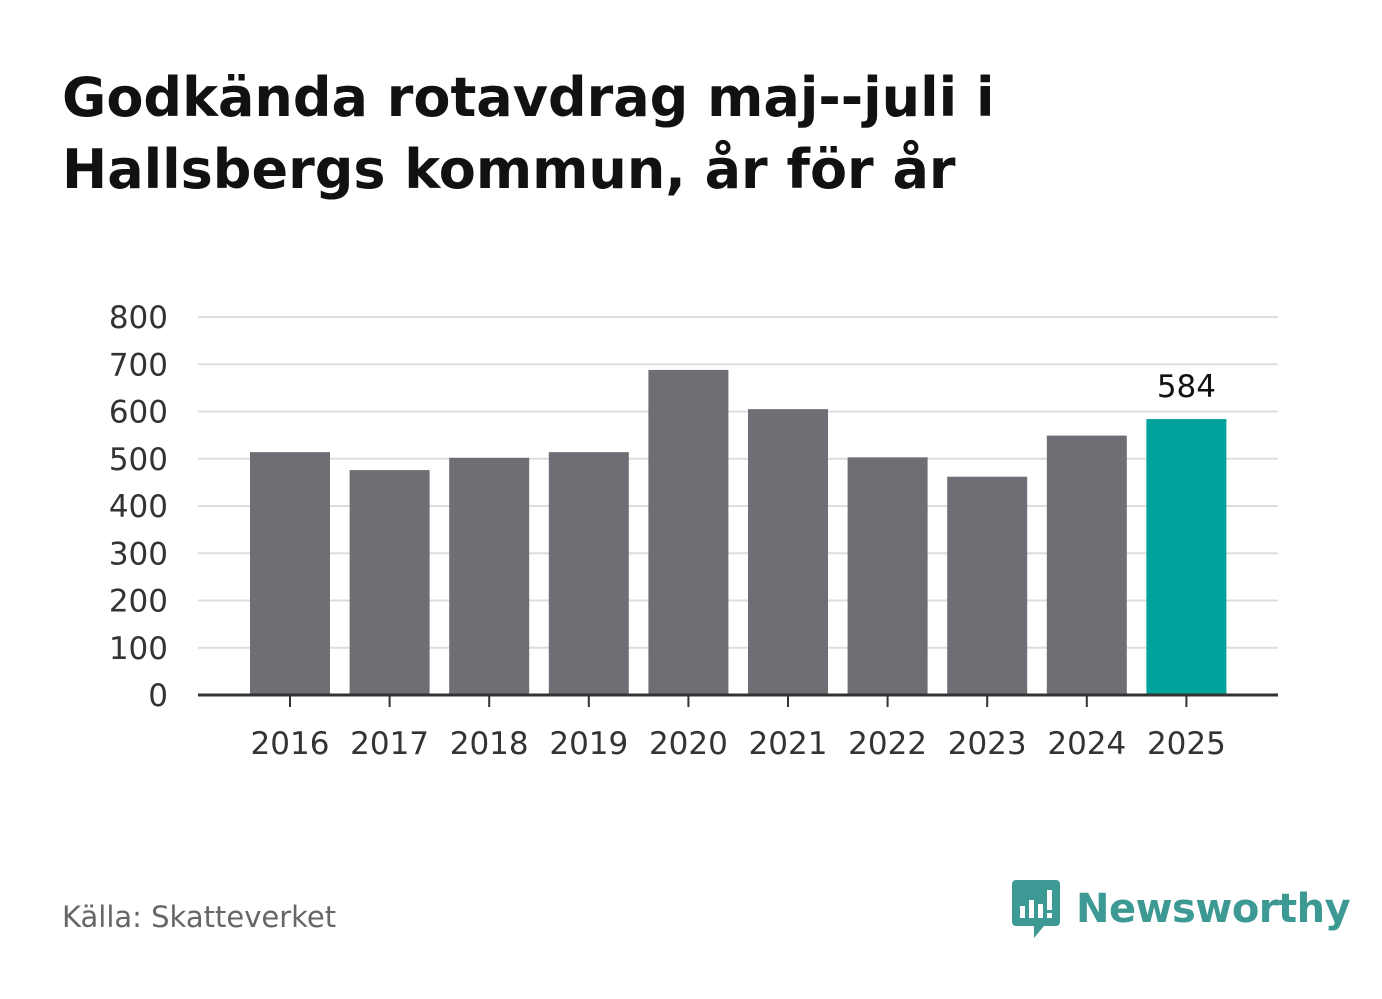  What do you see at coordinates (138, 649) in the screenshot?
I see `y-tick-label: 100` at bounding box center [138, 649].